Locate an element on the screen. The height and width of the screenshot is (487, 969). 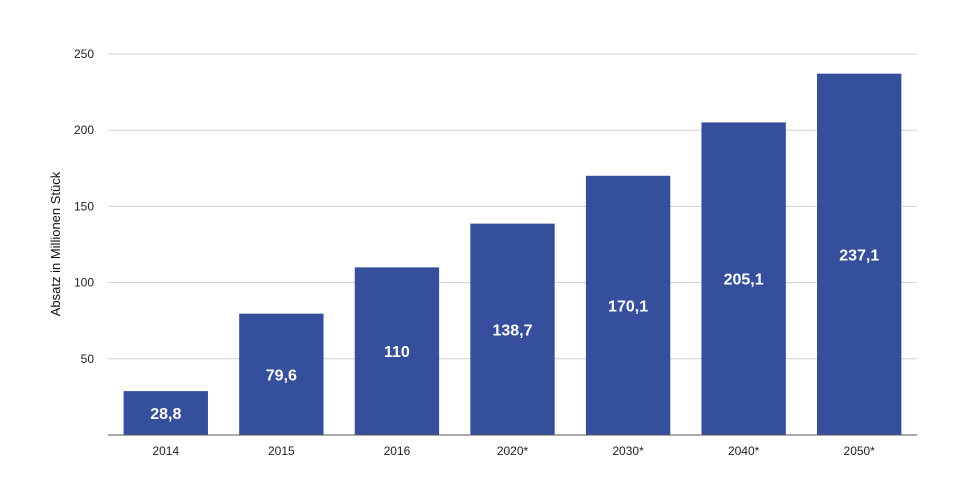
x-tick-label: 2016 is located at coordinates (397, 451).